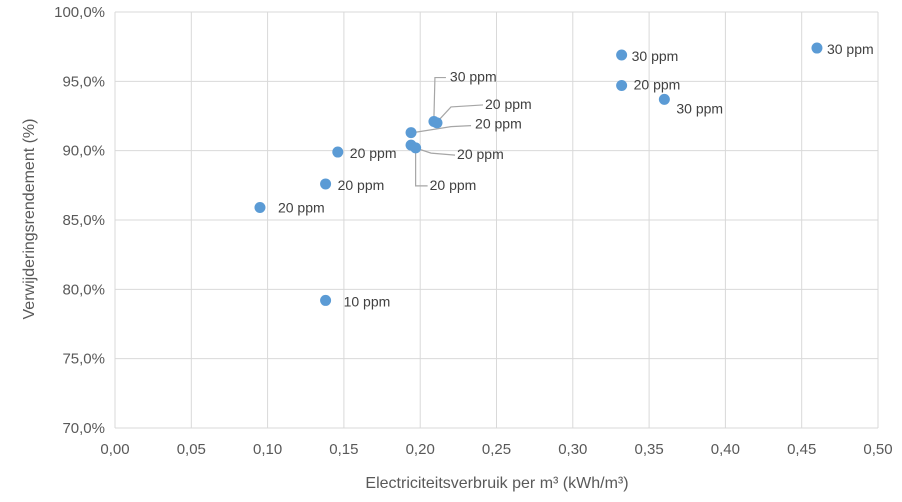 This screenshot has height=502, width=902. What do you see at coordinates (343, 449) in the screenshot?
I see `x-tick-label: 0,15` at bounding box center [343, 449].